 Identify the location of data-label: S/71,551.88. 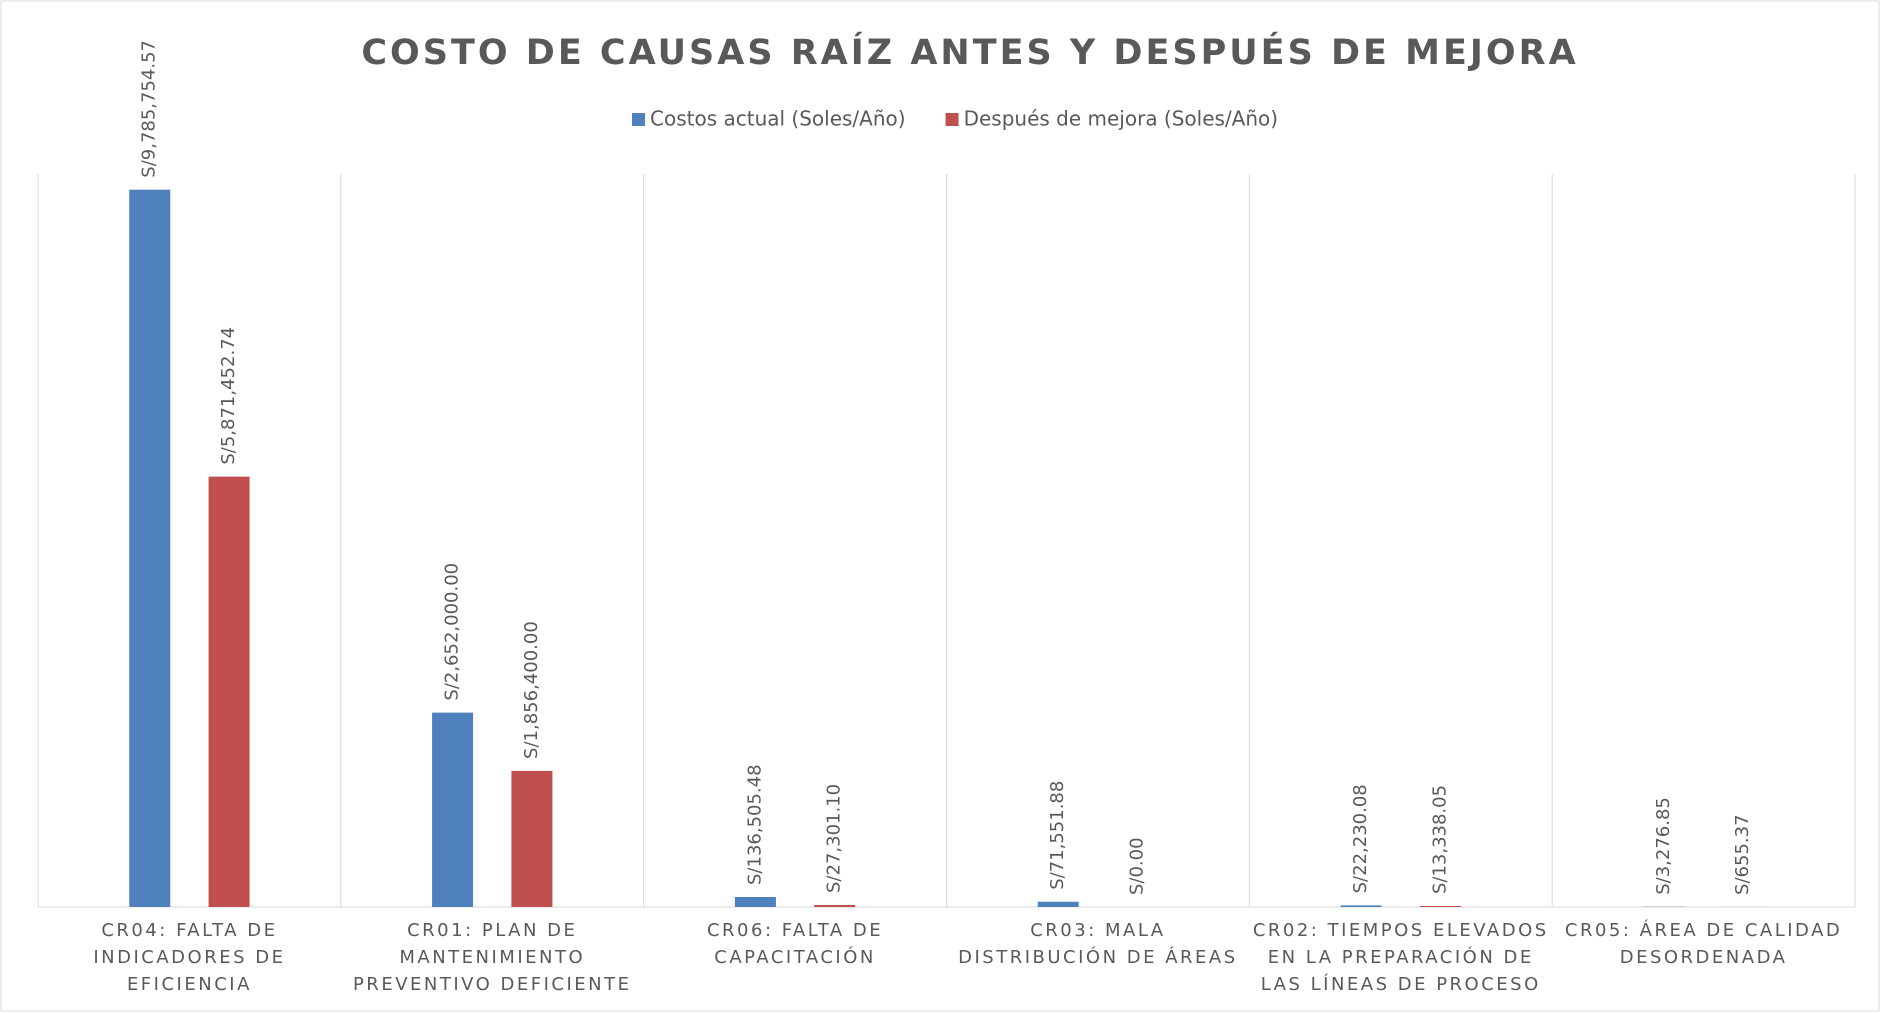
(1057, 835).